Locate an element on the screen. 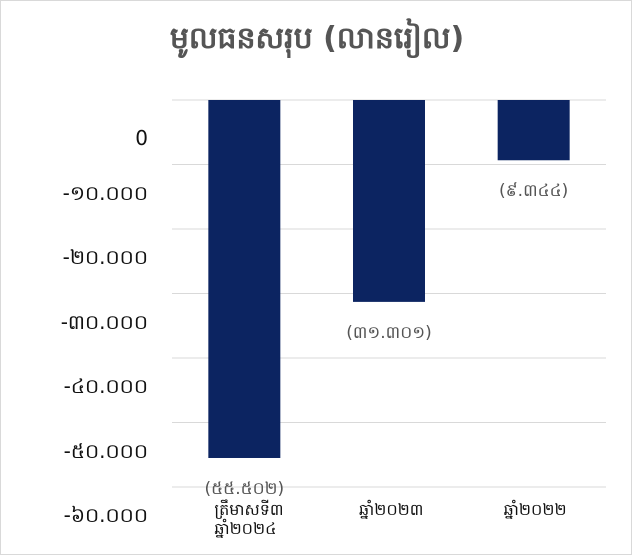 Image resolution: width=632 pixels, height=555 pixels. x-category-label: ឆ្នាំ២០២៣ is located at coordinates (391, 509).